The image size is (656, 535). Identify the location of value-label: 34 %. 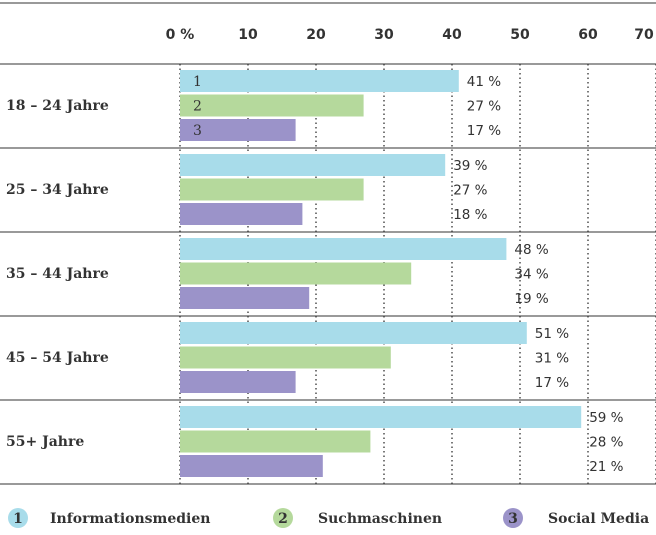
(531, 275).